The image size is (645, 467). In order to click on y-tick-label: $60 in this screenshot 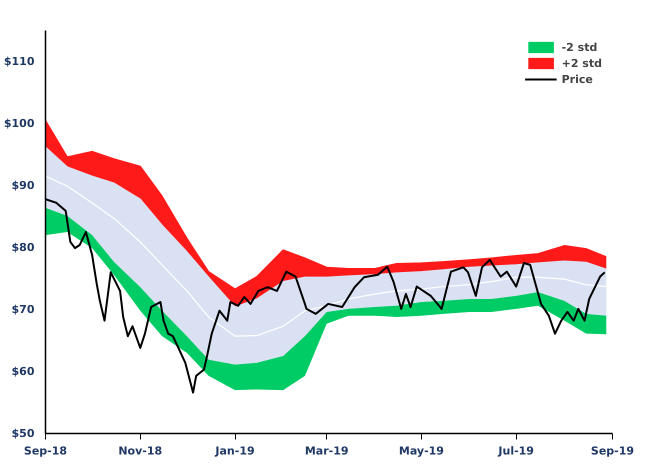, I will do `click(23, 371)`.